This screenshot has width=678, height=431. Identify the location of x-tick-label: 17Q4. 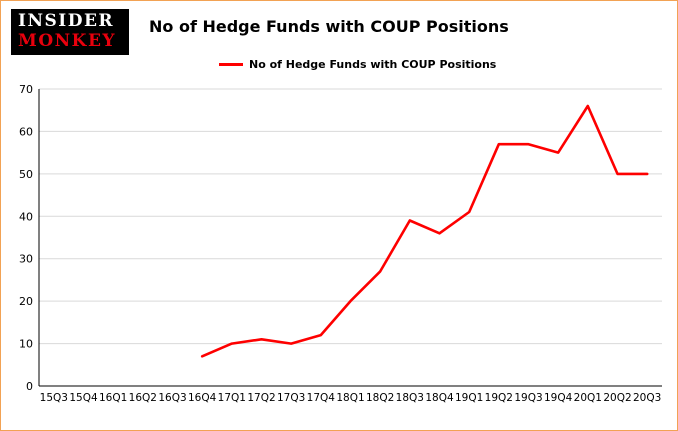
(321, 398).